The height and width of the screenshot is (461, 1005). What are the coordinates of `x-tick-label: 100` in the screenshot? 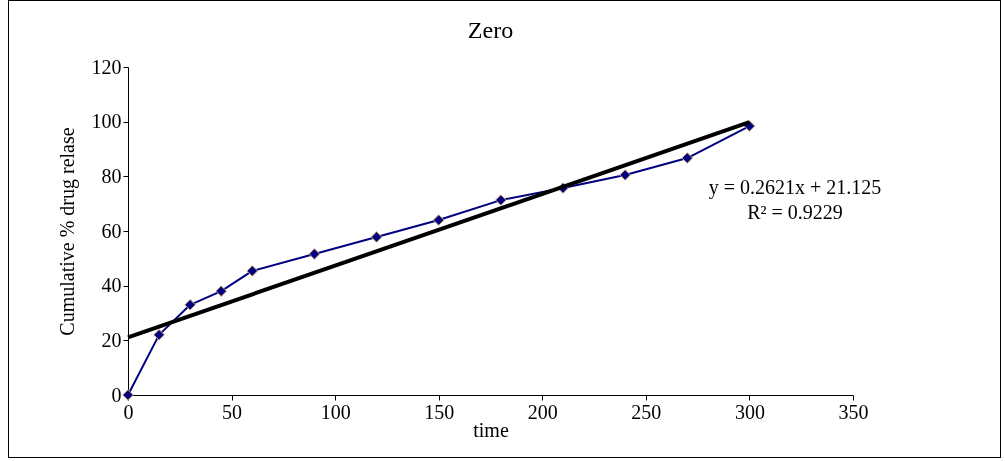 It's located at (335, 411).